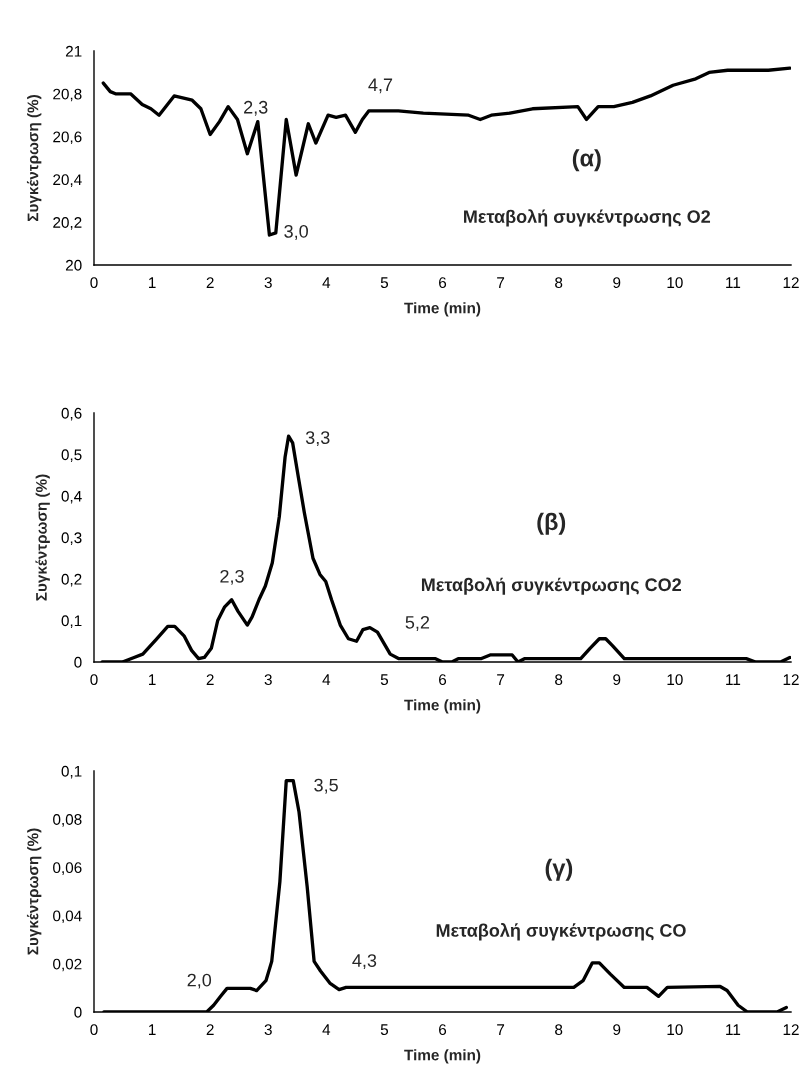  Describe the element at coordinates (71, 580) in the screenshot. I see `y-tick-label: 0,2` at that location.